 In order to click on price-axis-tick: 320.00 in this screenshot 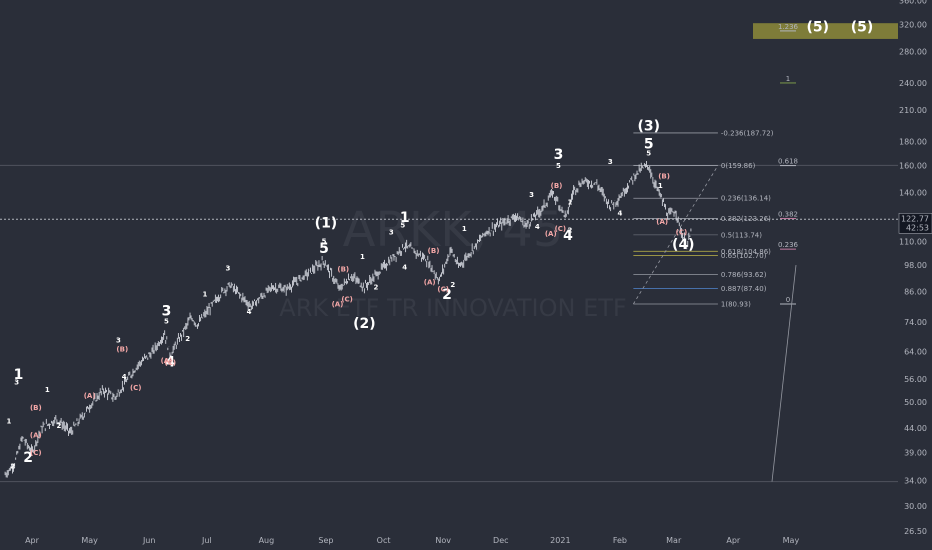, I will do `click(913, 24)`.